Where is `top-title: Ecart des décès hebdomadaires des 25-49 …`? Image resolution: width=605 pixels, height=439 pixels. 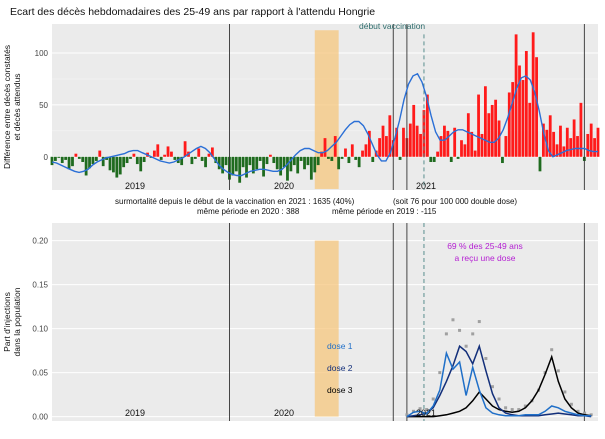
top-title: Ecart des décès hebdomadaires des 25-49 … is located at coordinates (192, 12).